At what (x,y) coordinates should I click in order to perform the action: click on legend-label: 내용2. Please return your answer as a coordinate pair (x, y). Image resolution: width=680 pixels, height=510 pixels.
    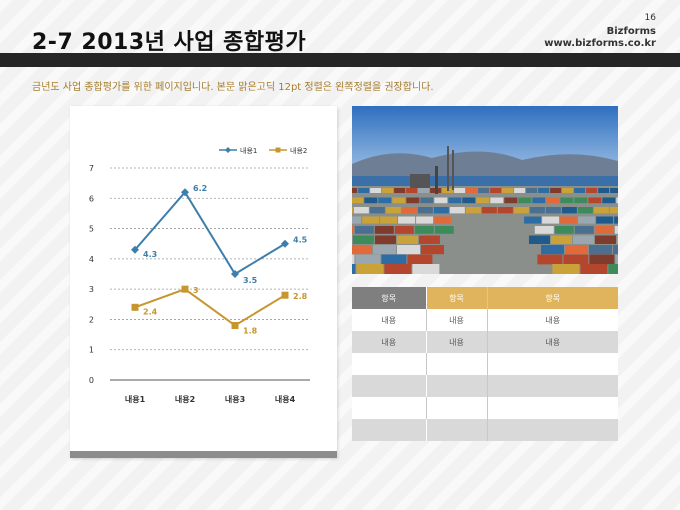
    Looking at the image, I should click on (298, 150).